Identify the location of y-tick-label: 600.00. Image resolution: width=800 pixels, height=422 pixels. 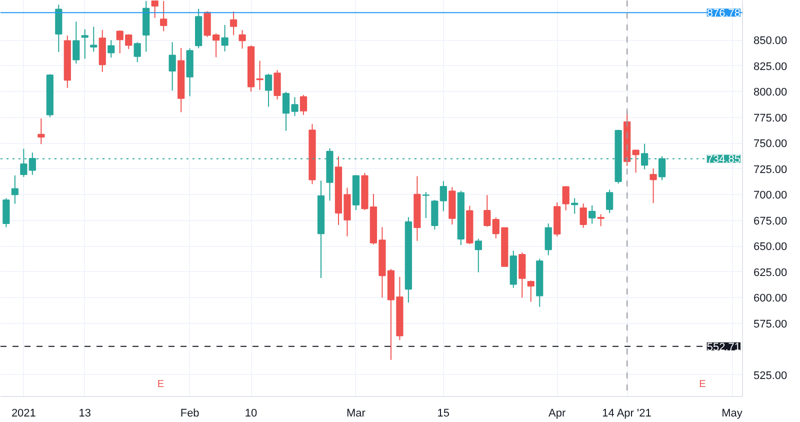
(771, 298).